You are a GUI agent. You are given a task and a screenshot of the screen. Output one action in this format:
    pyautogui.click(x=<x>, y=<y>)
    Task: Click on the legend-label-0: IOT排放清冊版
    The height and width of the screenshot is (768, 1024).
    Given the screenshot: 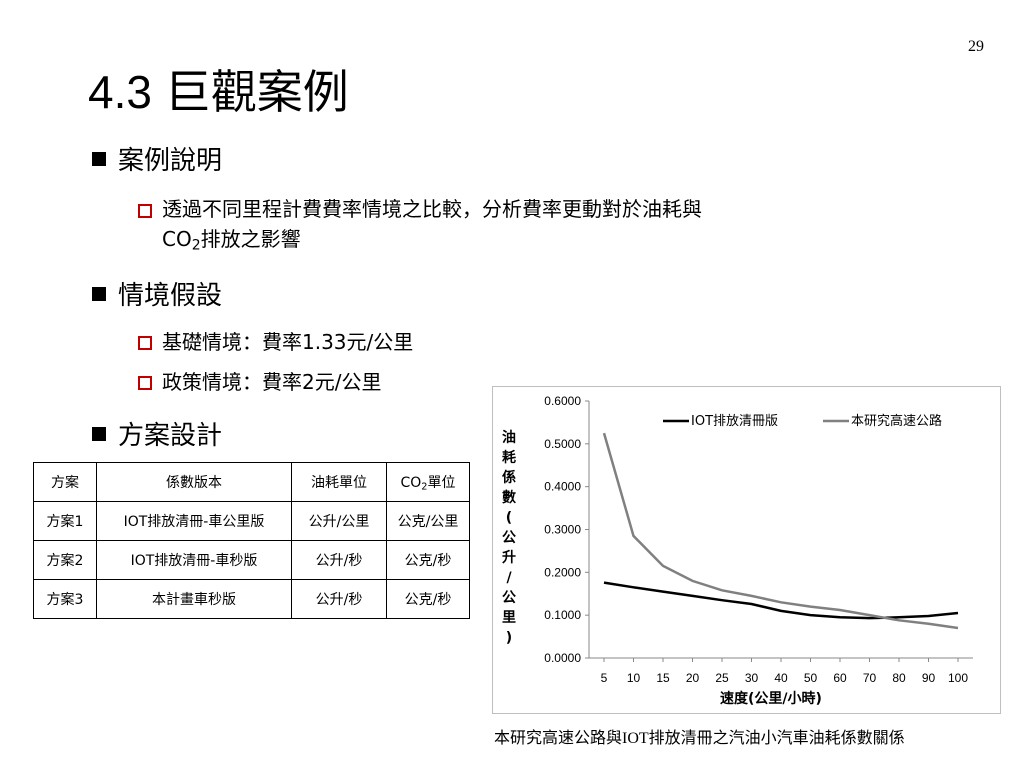 What is the action you would take?
    pyautogui.click(x=734, y=421)
    